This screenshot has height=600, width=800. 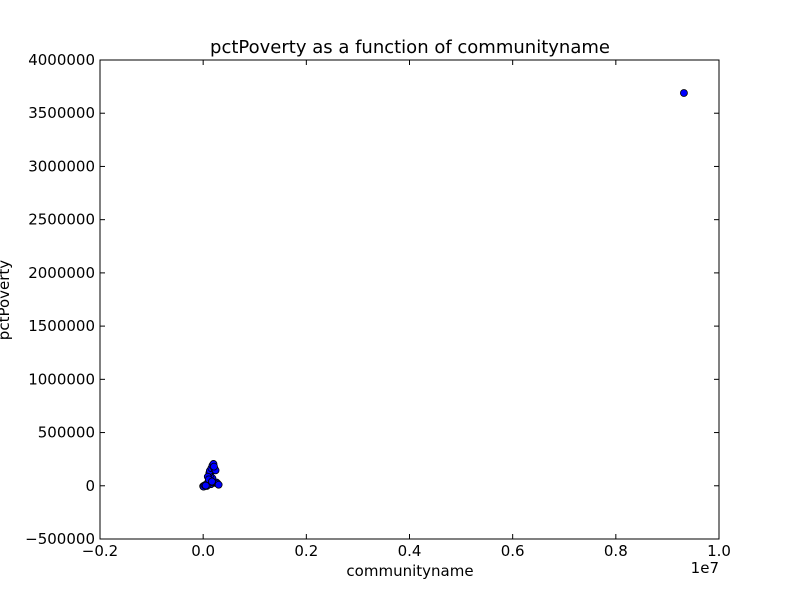 I want to click on y-tick-label: 1000000, so click(x=61, y=379).